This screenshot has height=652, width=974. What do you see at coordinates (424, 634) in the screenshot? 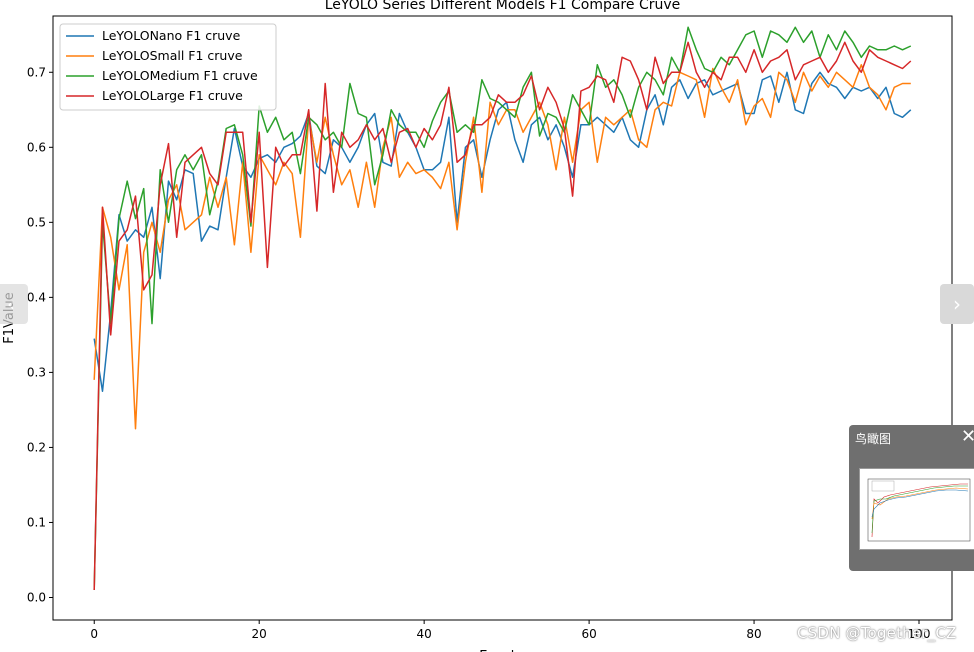
I see `x-tick-label: 40` at bounding box center [424, 634].